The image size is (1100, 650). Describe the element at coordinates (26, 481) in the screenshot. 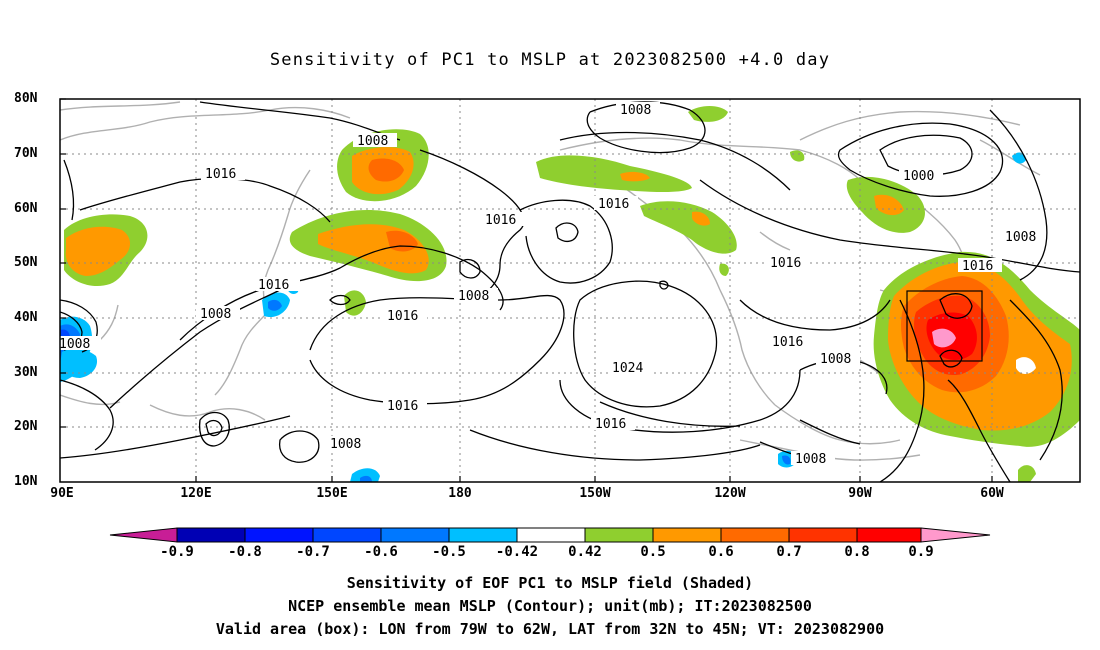

I see `lat-label: 10N` at that location.